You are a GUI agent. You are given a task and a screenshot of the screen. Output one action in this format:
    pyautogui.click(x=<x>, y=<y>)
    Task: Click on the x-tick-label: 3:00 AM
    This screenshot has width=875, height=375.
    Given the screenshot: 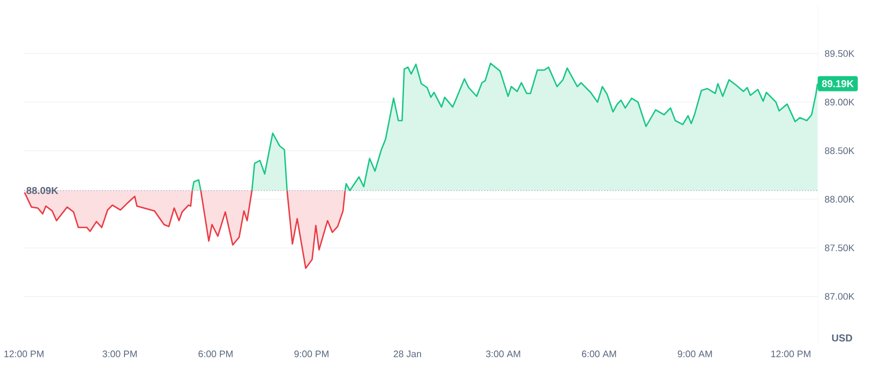 What is the action you would take?
    pyautogui.click(x=503, y=354)
    